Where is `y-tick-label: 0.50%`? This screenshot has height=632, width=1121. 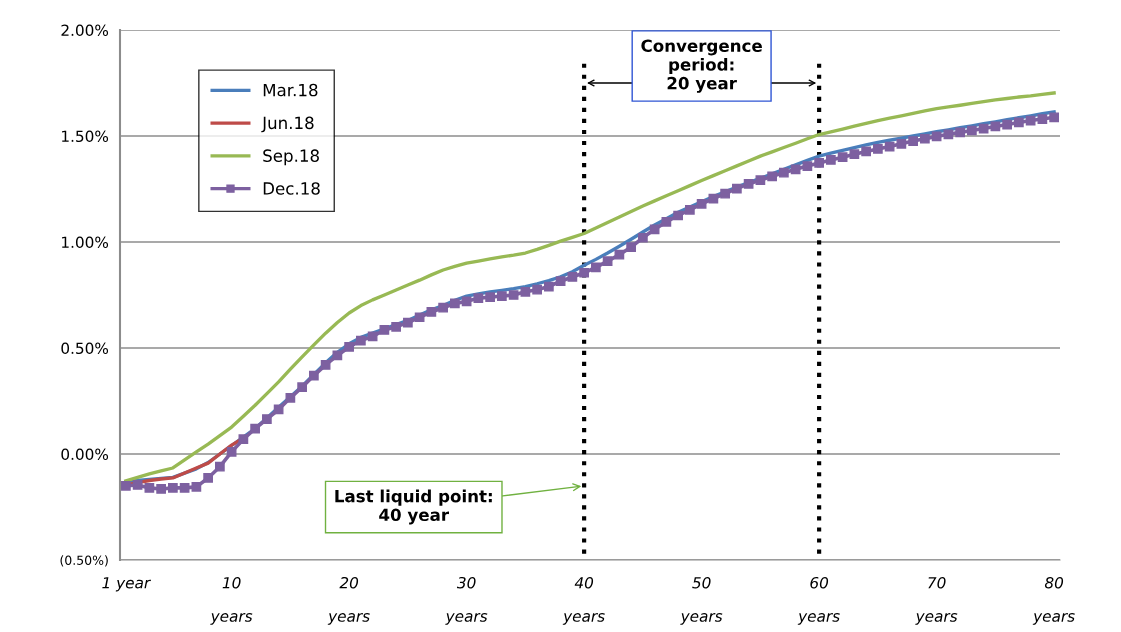
y-tick-label: 0.50% is located at coordinates (85, 348).